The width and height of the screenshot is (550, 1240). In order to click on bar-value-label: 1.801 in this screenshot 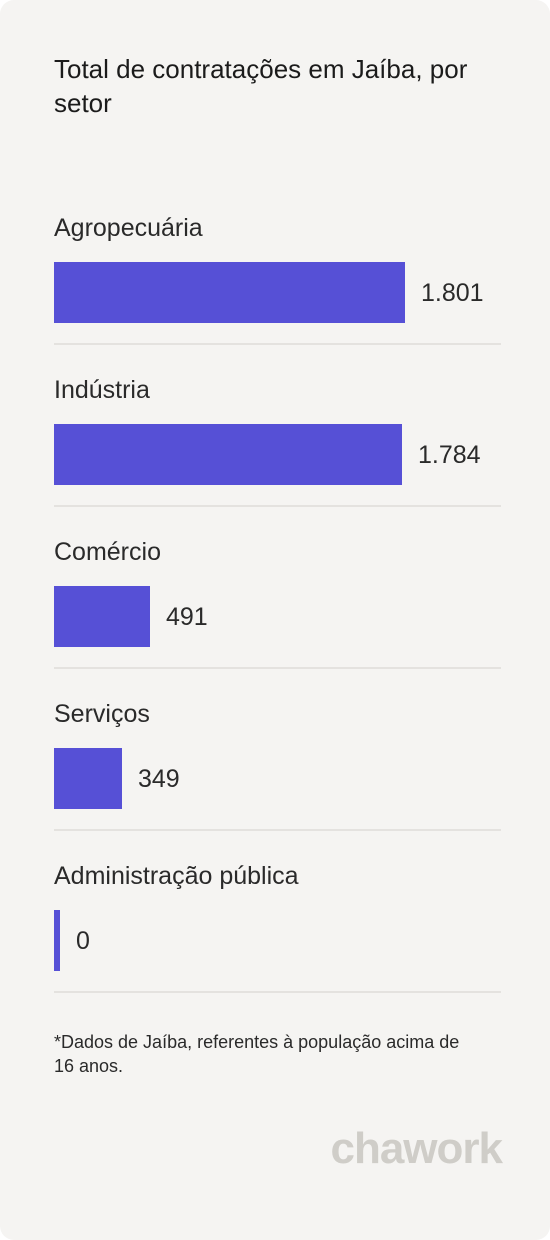, I will do `click(452, 293)`.